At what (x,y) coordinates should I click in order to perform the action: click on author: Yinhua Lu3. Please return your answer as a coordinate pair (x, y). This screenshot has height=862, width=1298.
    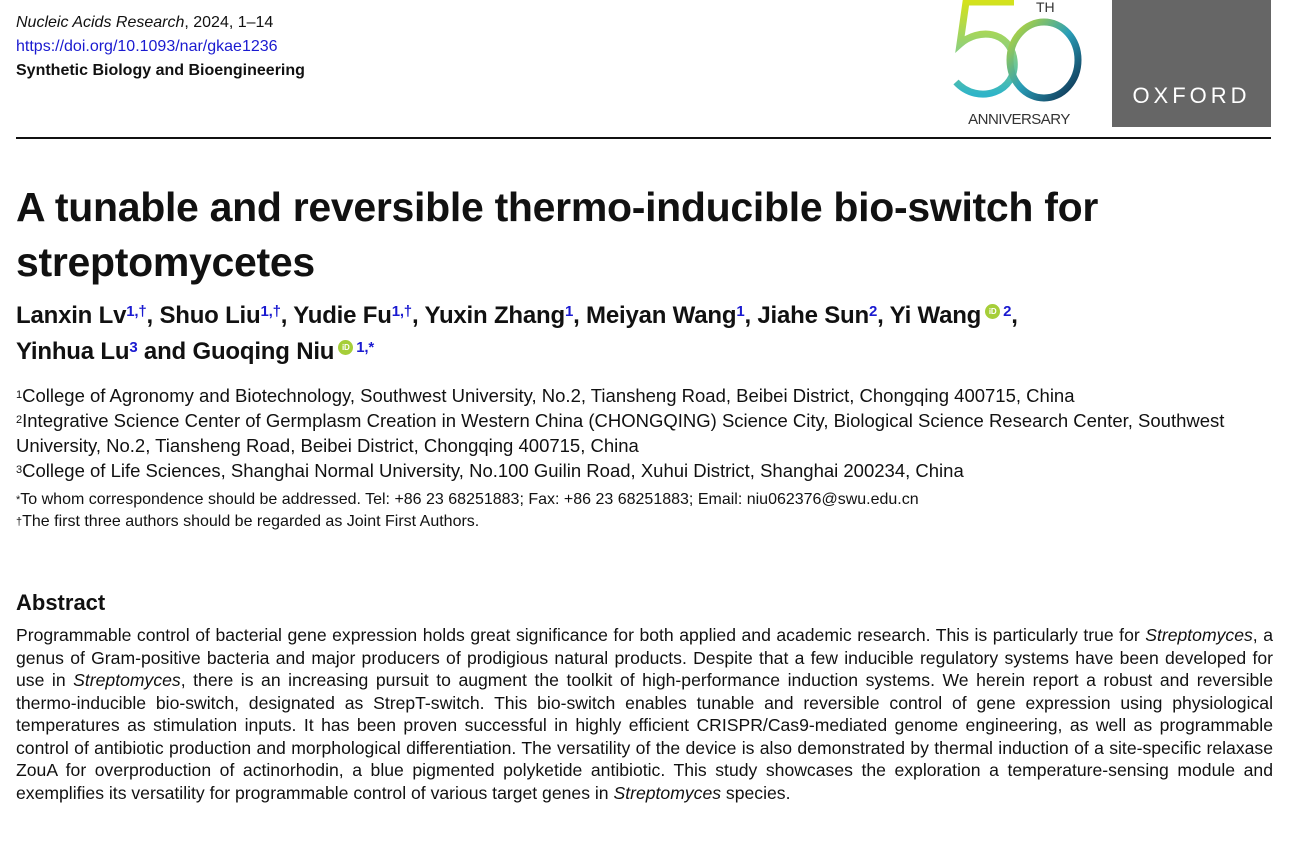
    Looking at the image, I should click on (77, 351).